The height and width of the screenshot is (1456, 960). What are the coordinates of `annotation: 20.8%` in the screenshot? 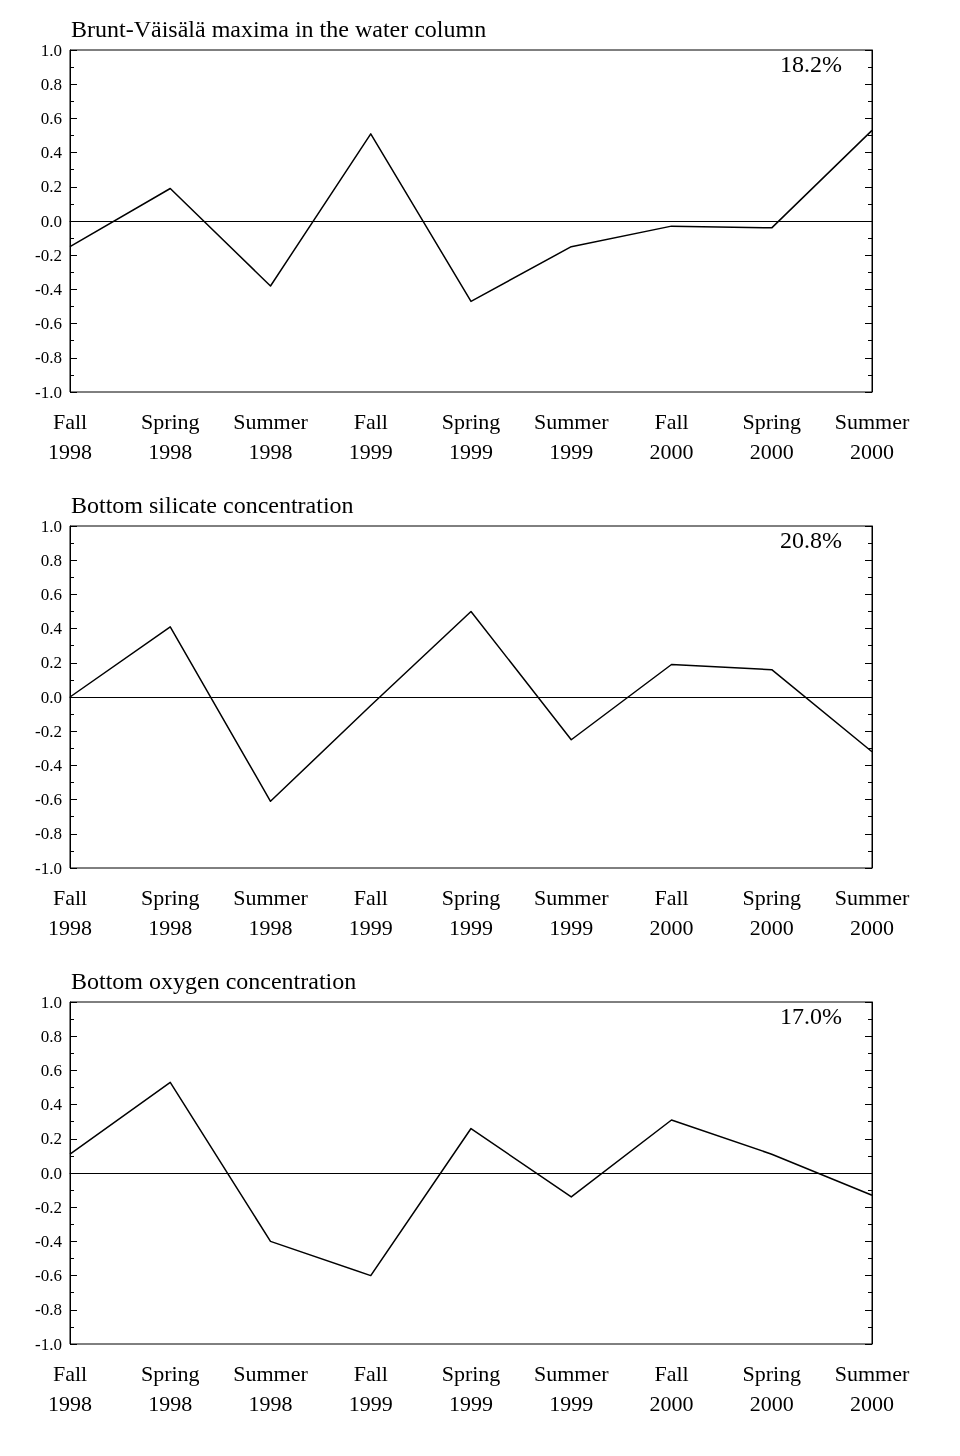 It's located at (811, 540).